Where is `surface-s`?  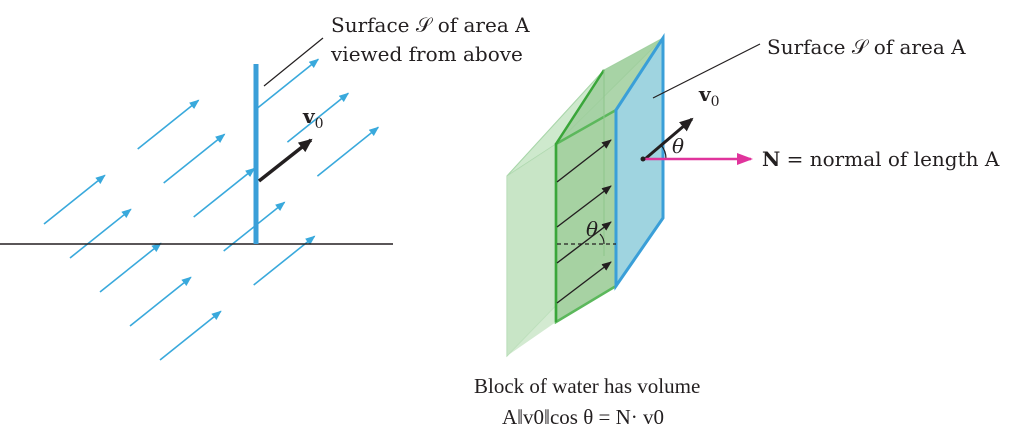
surface-s is located at coordinates (639, 161).